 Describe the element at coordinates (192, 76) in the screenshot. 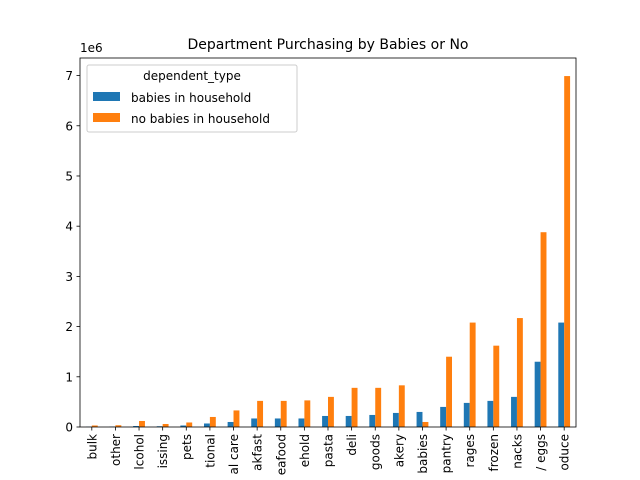

I see `legend-title: dependent_type` at that location.